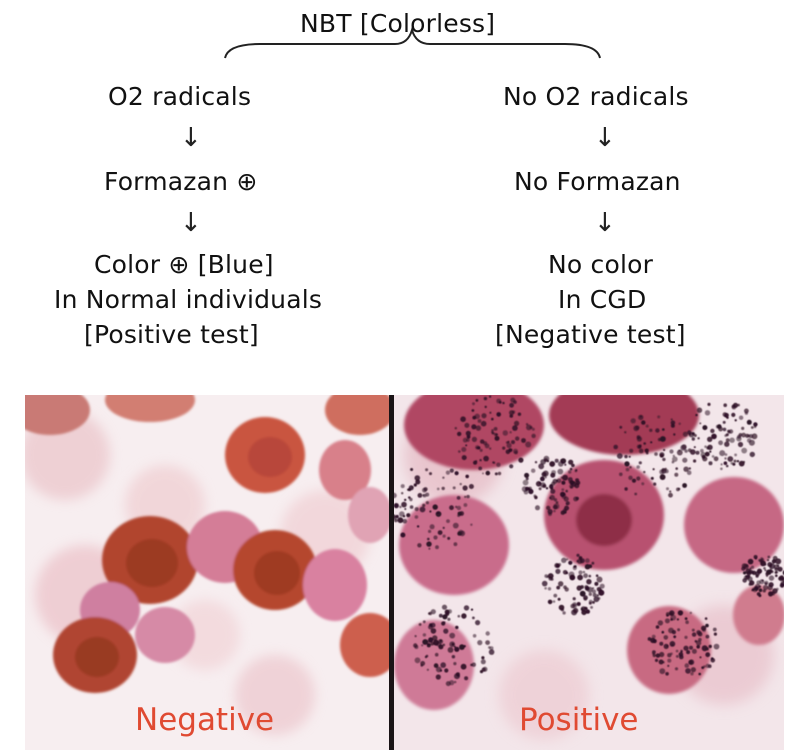  What do you see at coordinates (391, 572) in the screenshot?
I see `image-divider` at bounding box center [391, 572].